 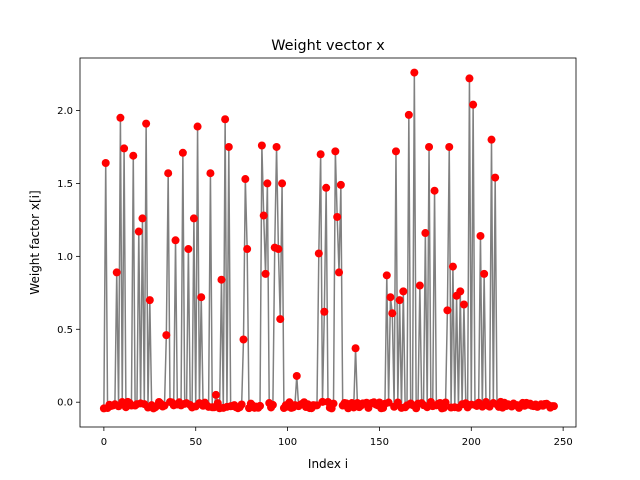 What do you see at coordinates (65, 184) in the screenshot?
I see `y-tick-label: 1.5` at bounding box center [65, 184].